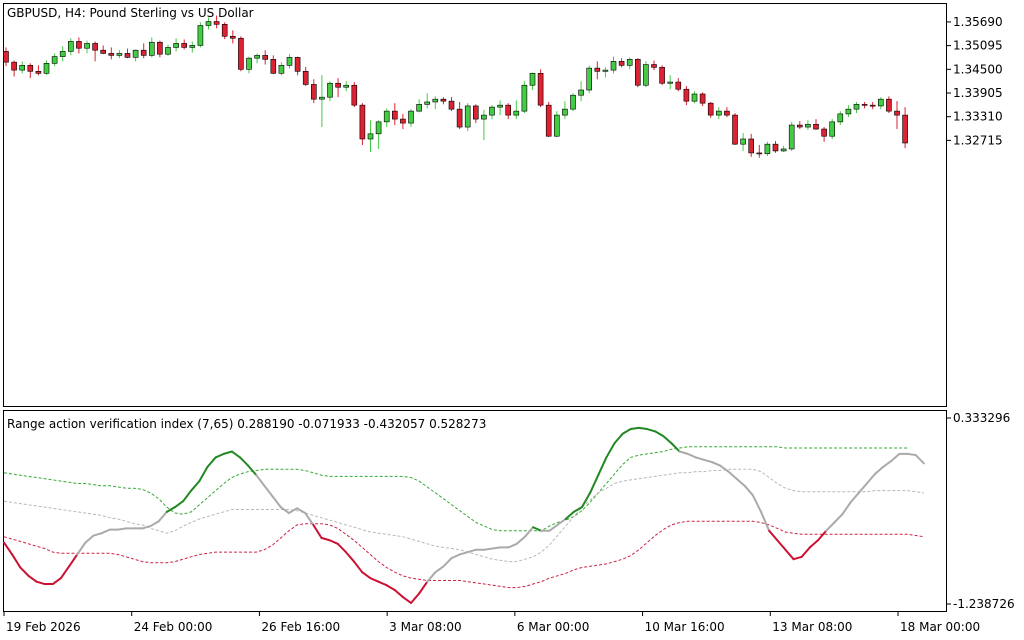  What do you see at coordinates (130, 13) in the screenshot?
I see `chart-title: GBPUSD, H4: Pound Sterling vs US Dollar` at bounding box center [130, 13].